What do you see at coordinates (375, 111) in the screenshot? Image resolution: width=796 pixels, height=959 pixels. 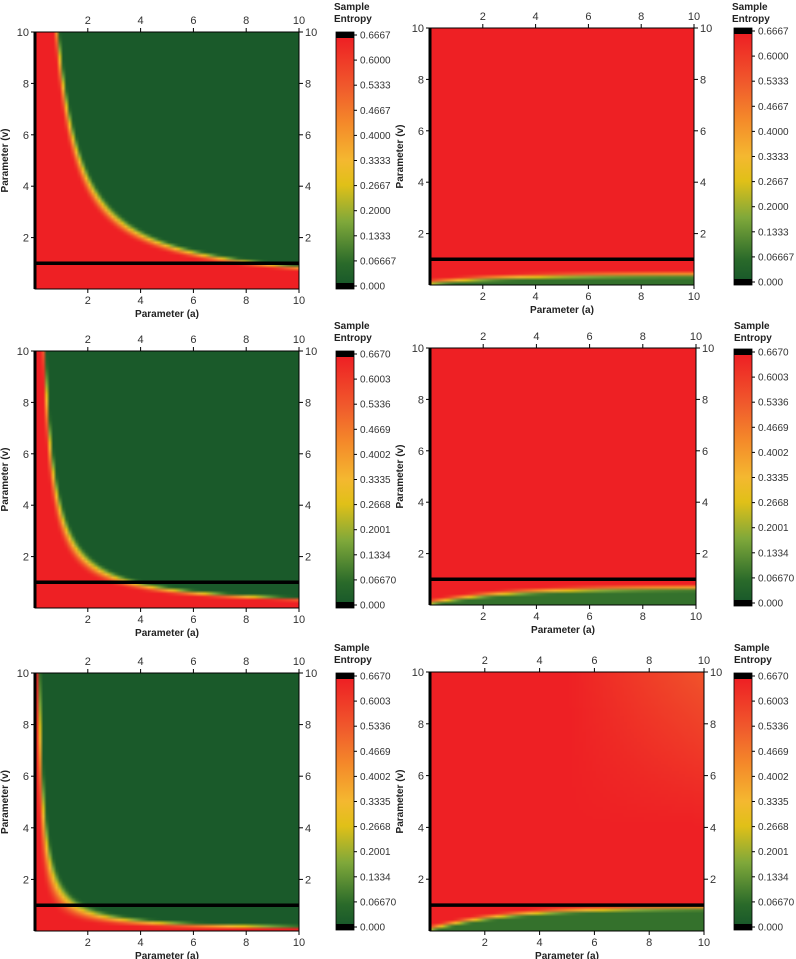 I see `colorbar-tick-label: 0.4667` at bounding box center [375, 111].